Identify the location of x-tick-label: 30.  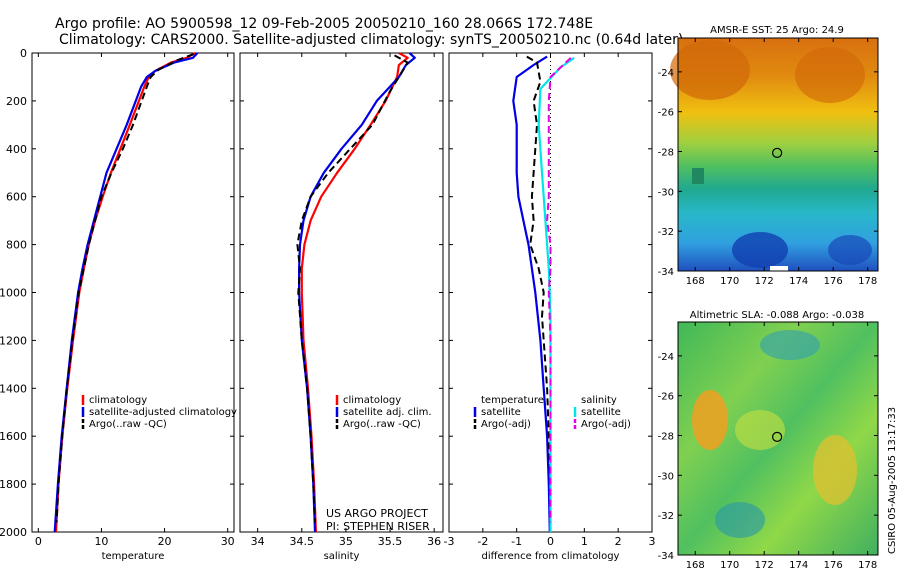
(228, 541).